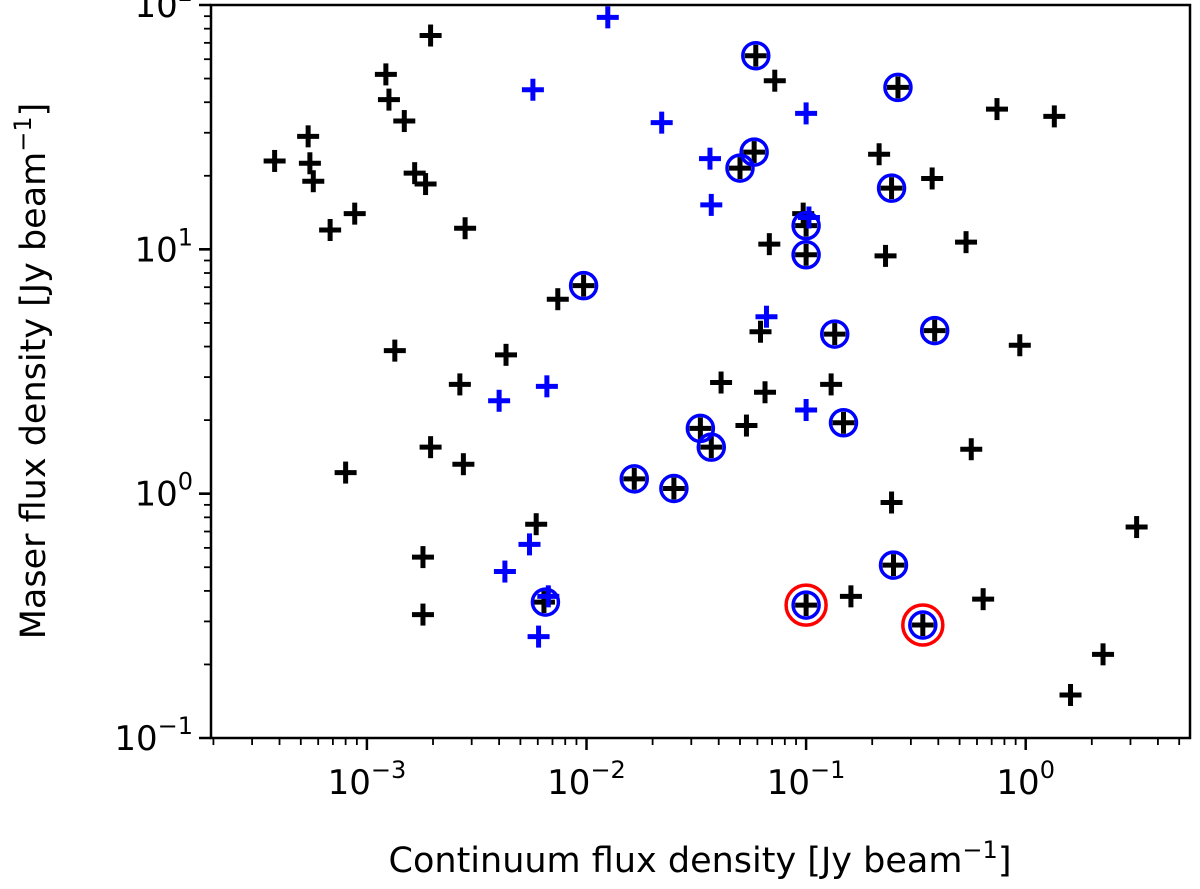  I want to click on x-tick-label: 10⁻³, so click(367, 779).